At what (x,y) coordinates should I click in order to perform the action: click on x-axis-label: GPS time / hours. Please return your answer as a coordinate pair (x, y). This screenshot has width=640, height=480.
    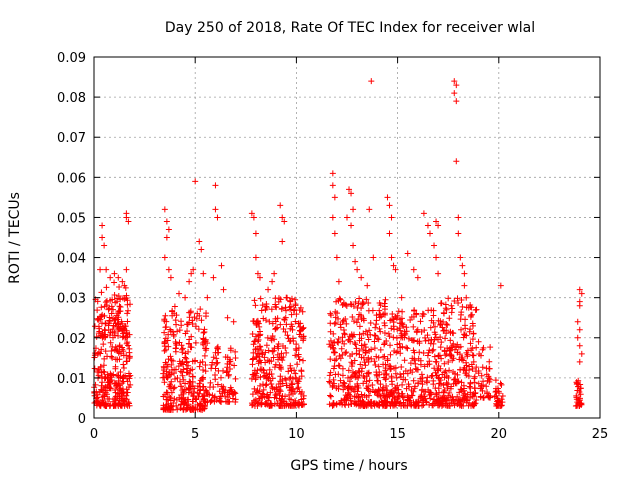
    Looking at the image, I should click on (348, 466).